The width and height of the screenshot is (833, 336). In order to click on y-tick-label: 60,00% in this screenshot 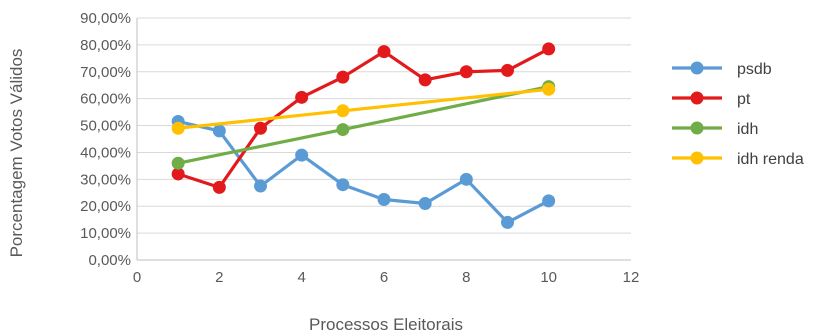, I will do `click(105, 99)`.